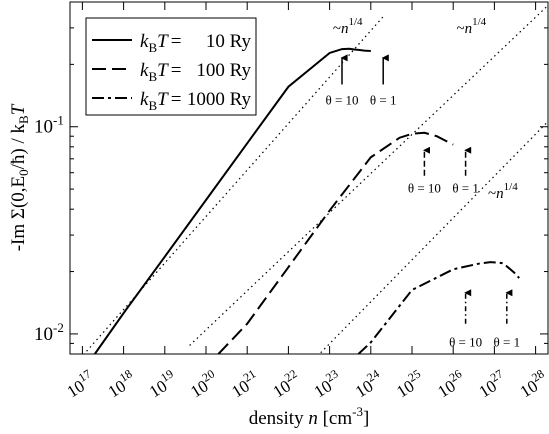 The image size is (549, 434). Describe the element at coordinates (203, 384) in the screenshot. I see `x-tick-label: 1020` at that location.